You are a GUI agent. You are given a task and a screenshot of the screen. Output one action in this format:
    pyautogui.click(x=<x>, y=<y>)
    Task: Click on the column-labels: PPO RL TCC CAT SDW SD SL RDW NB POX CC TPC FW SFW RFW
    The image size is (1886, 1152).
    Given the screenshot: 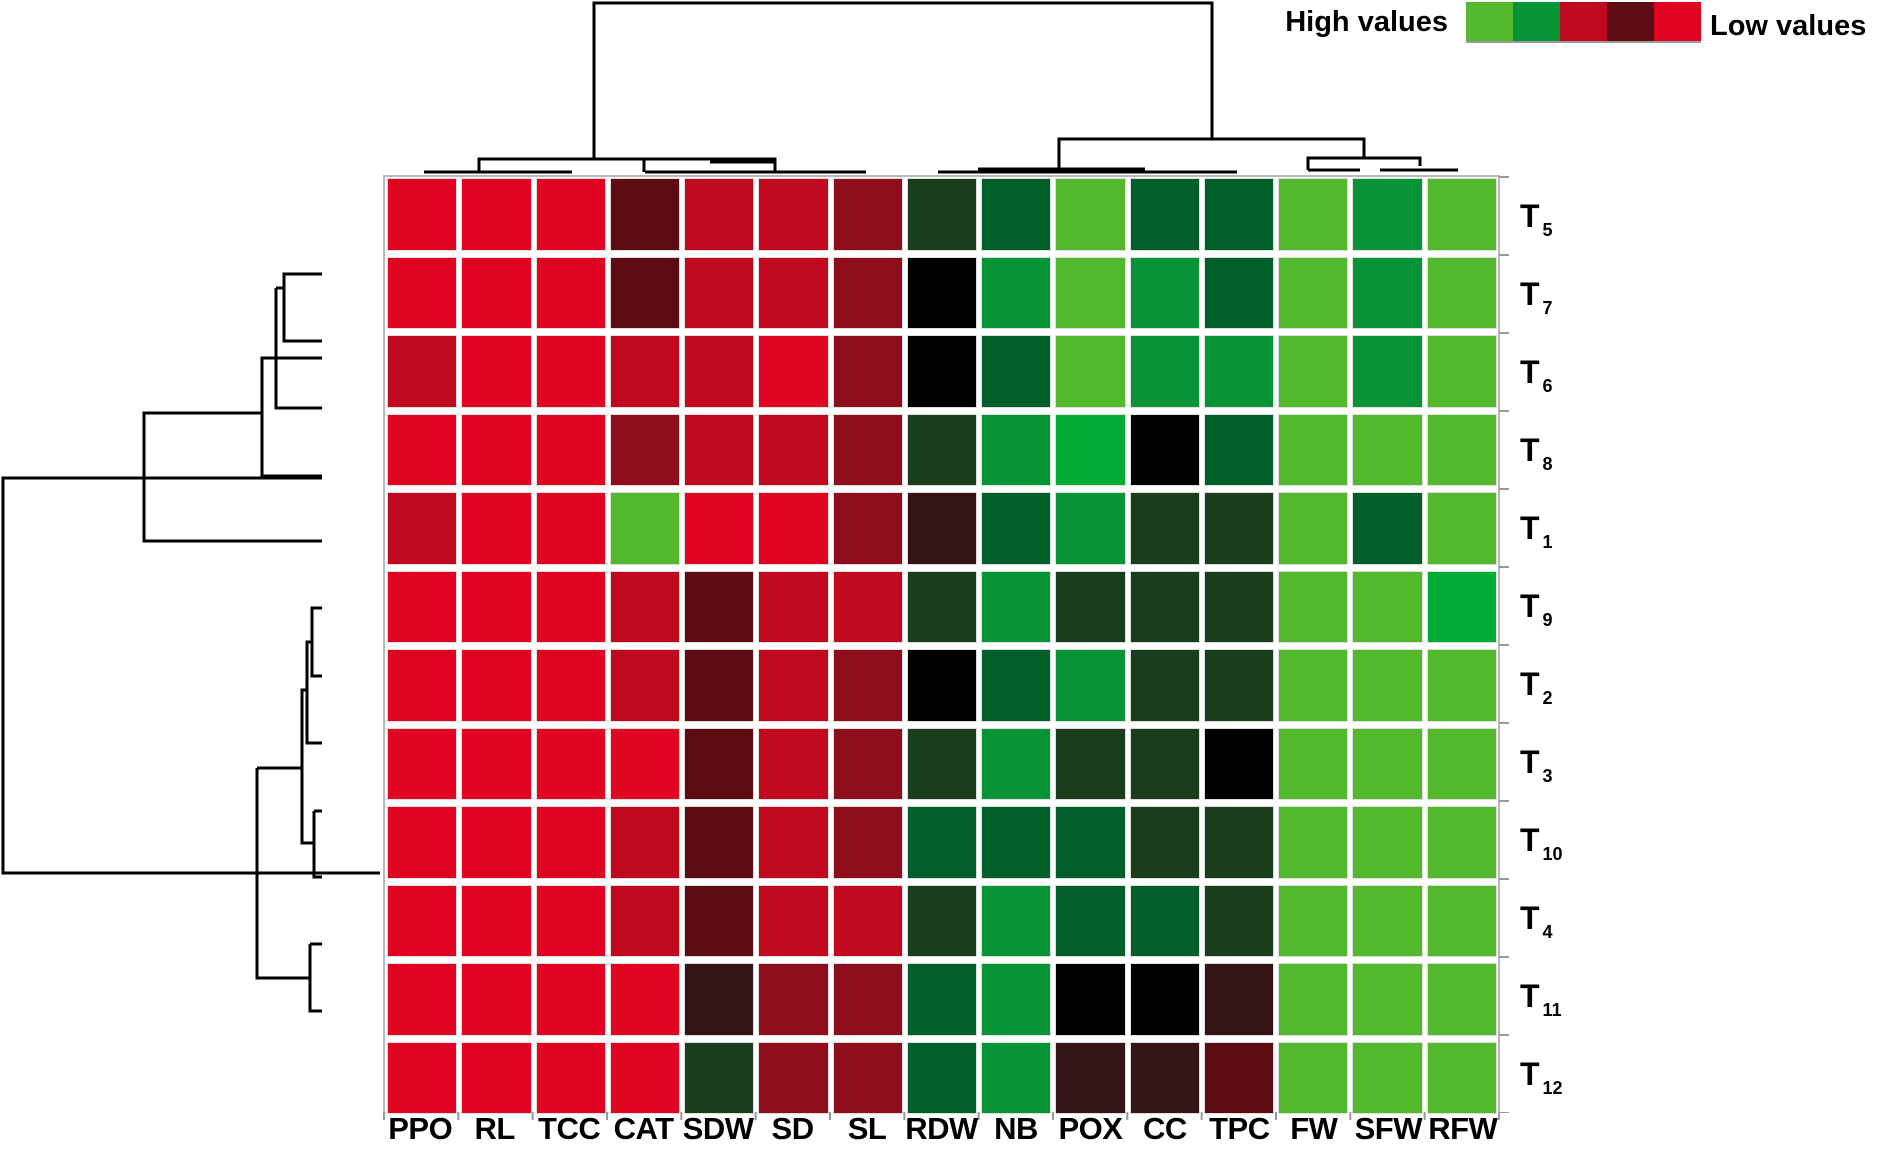 What is the action you would take?
    pyautogui.click(x=941, y=1132)
    